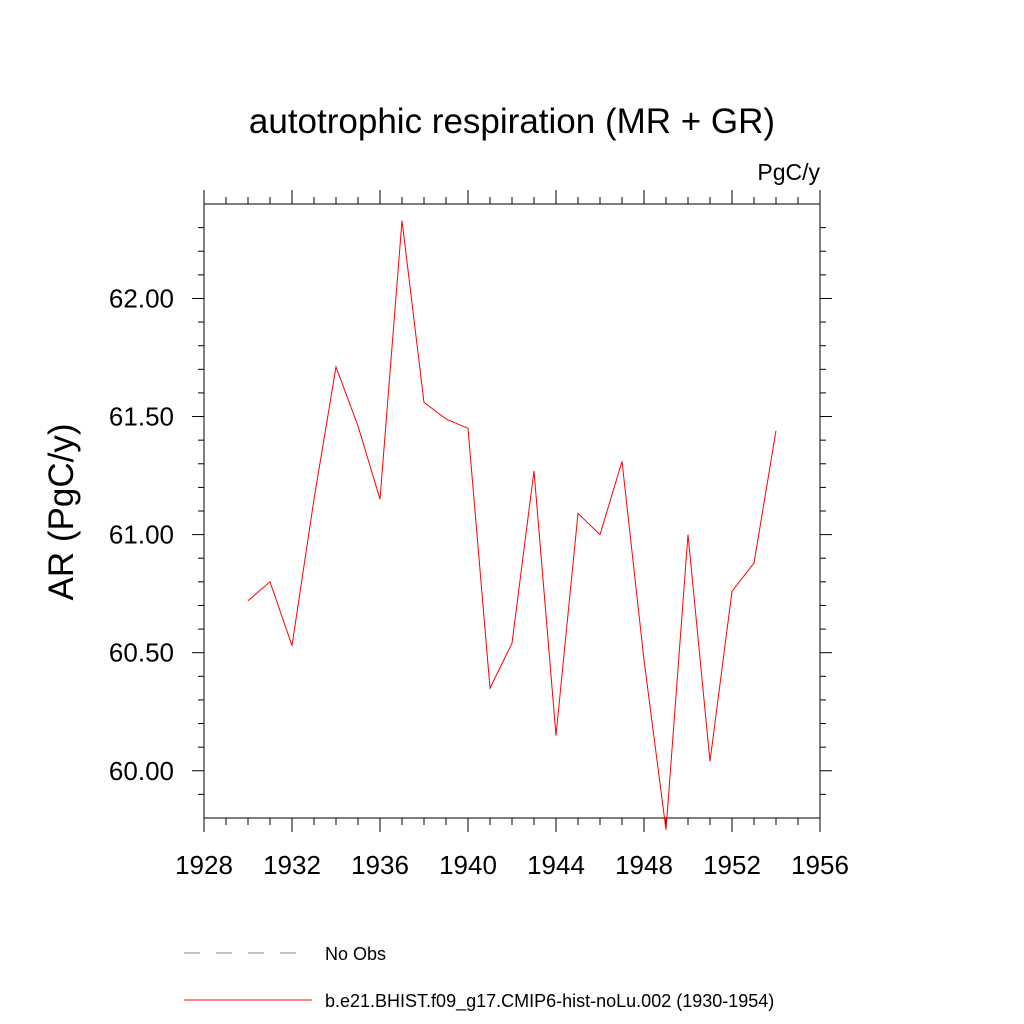 The image size is (1024, 1024). I want to click on y-tick-labels: 60.00 60.50 61.00 61.50 62.00, so click(141, 534).